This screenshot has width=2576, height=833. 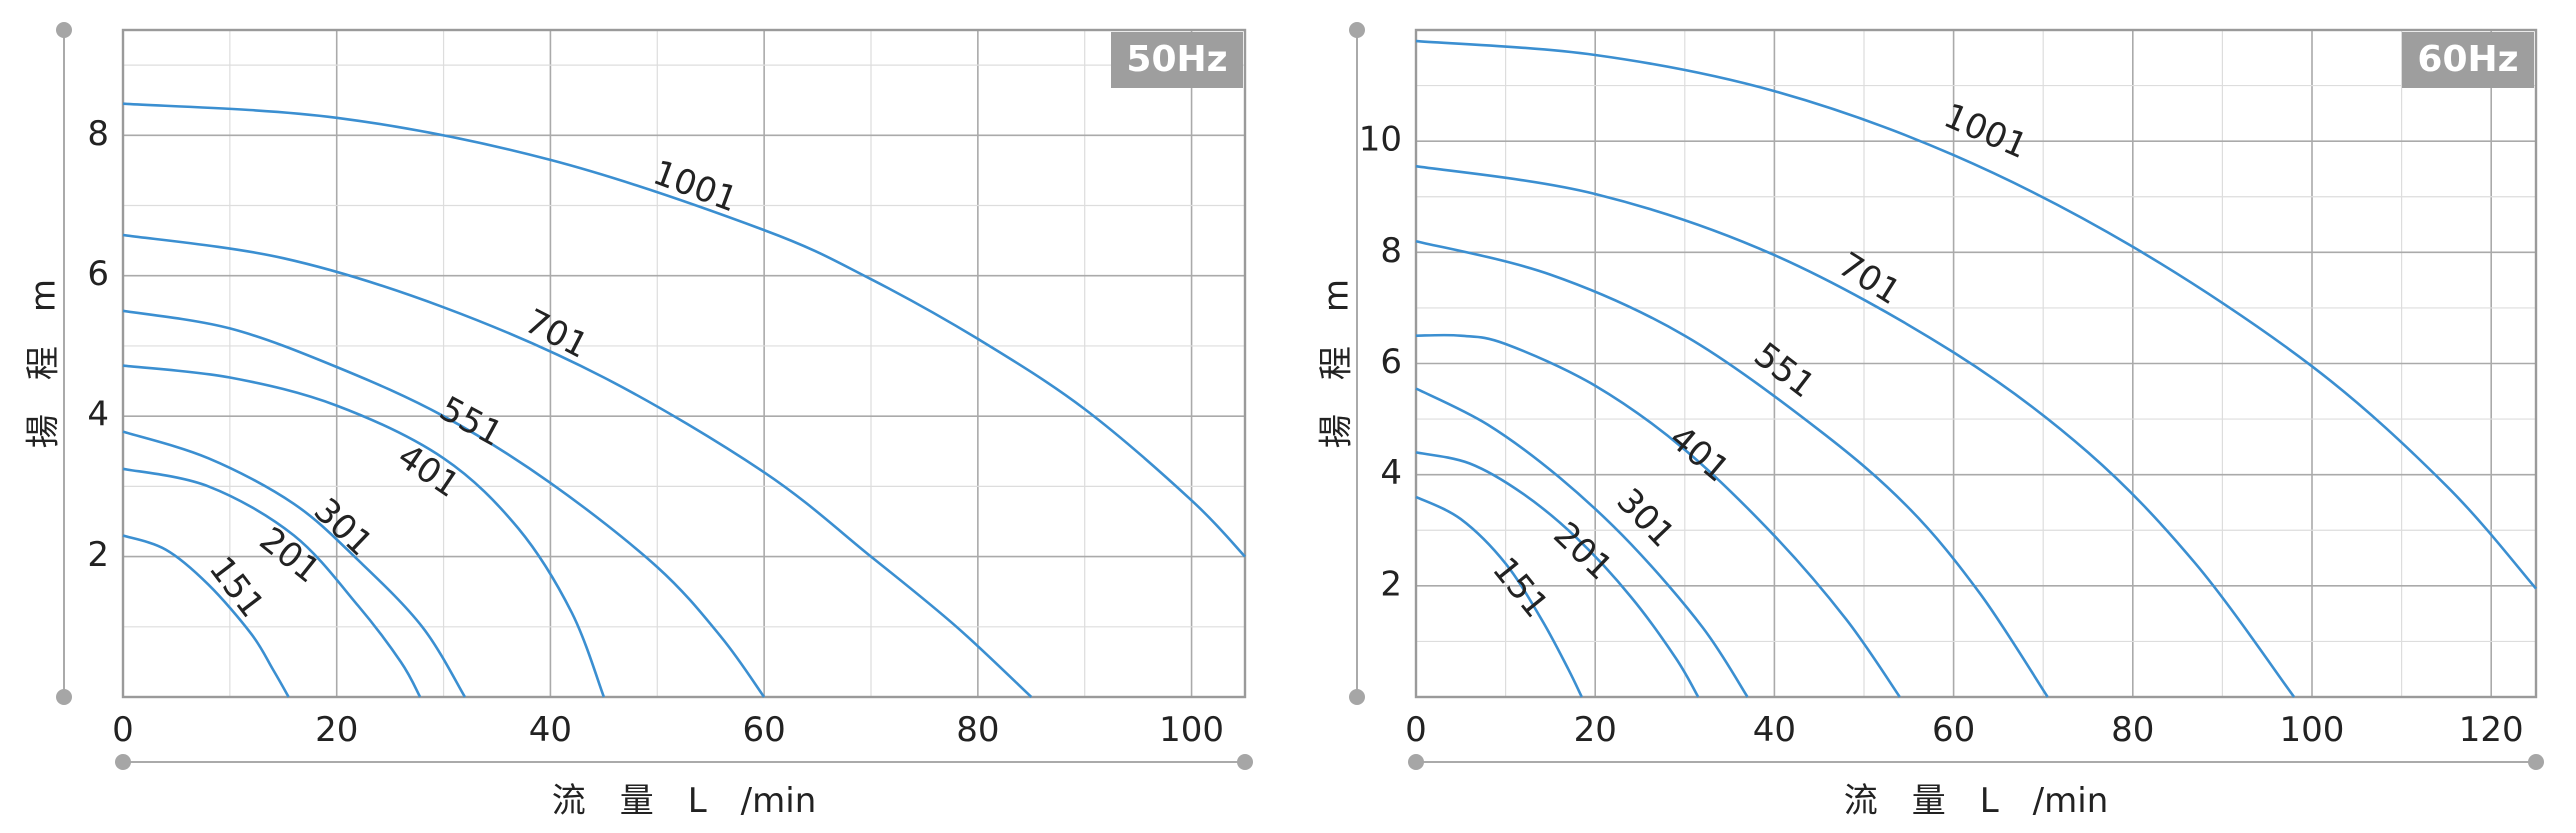 I want to click on x-tick-label: 120, so click(x=2491, y=730).